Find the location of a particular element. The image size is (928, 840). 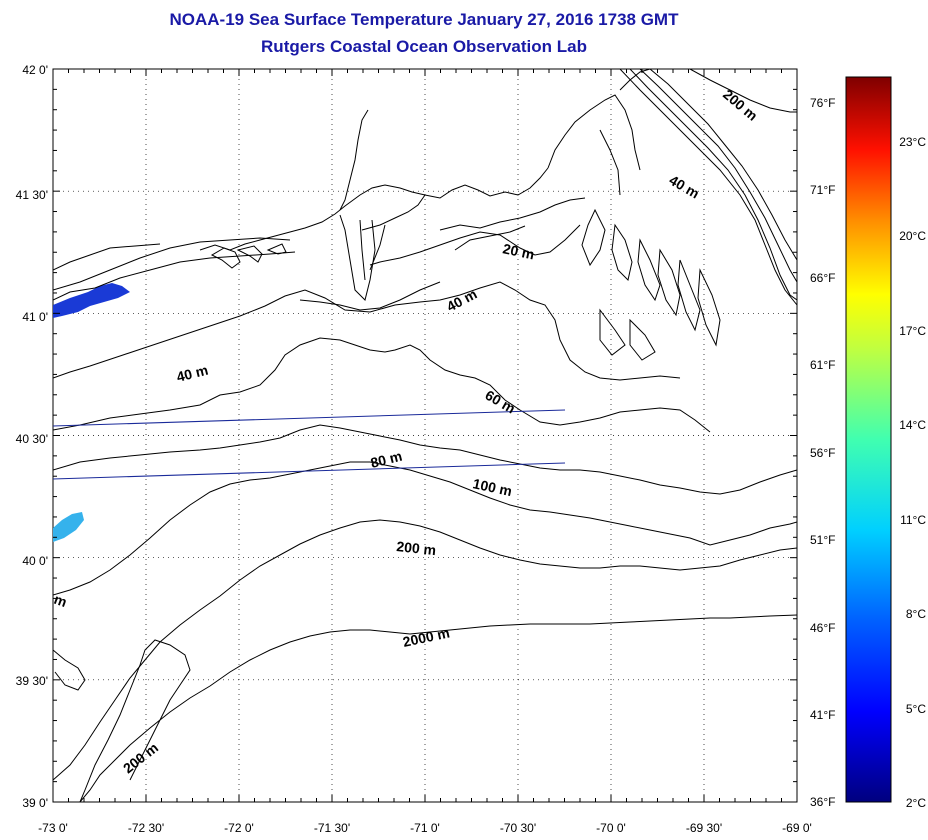

color-bar is located at coordinates (868, 439).